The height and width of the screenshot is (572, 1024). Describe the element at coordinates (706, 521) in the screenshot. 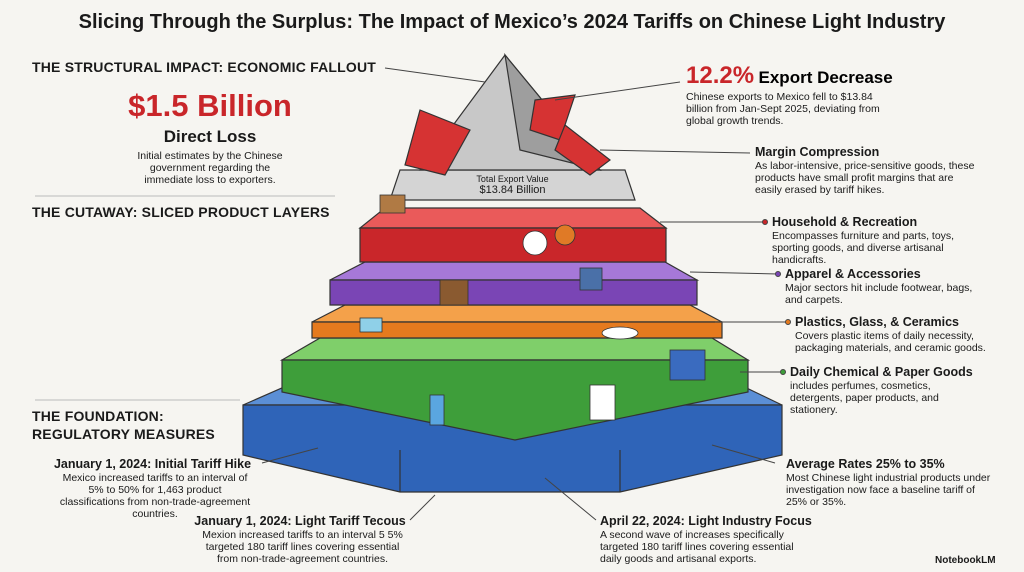

I see `measure-title: April 22, 2024: Light Industry Focus` at that location.